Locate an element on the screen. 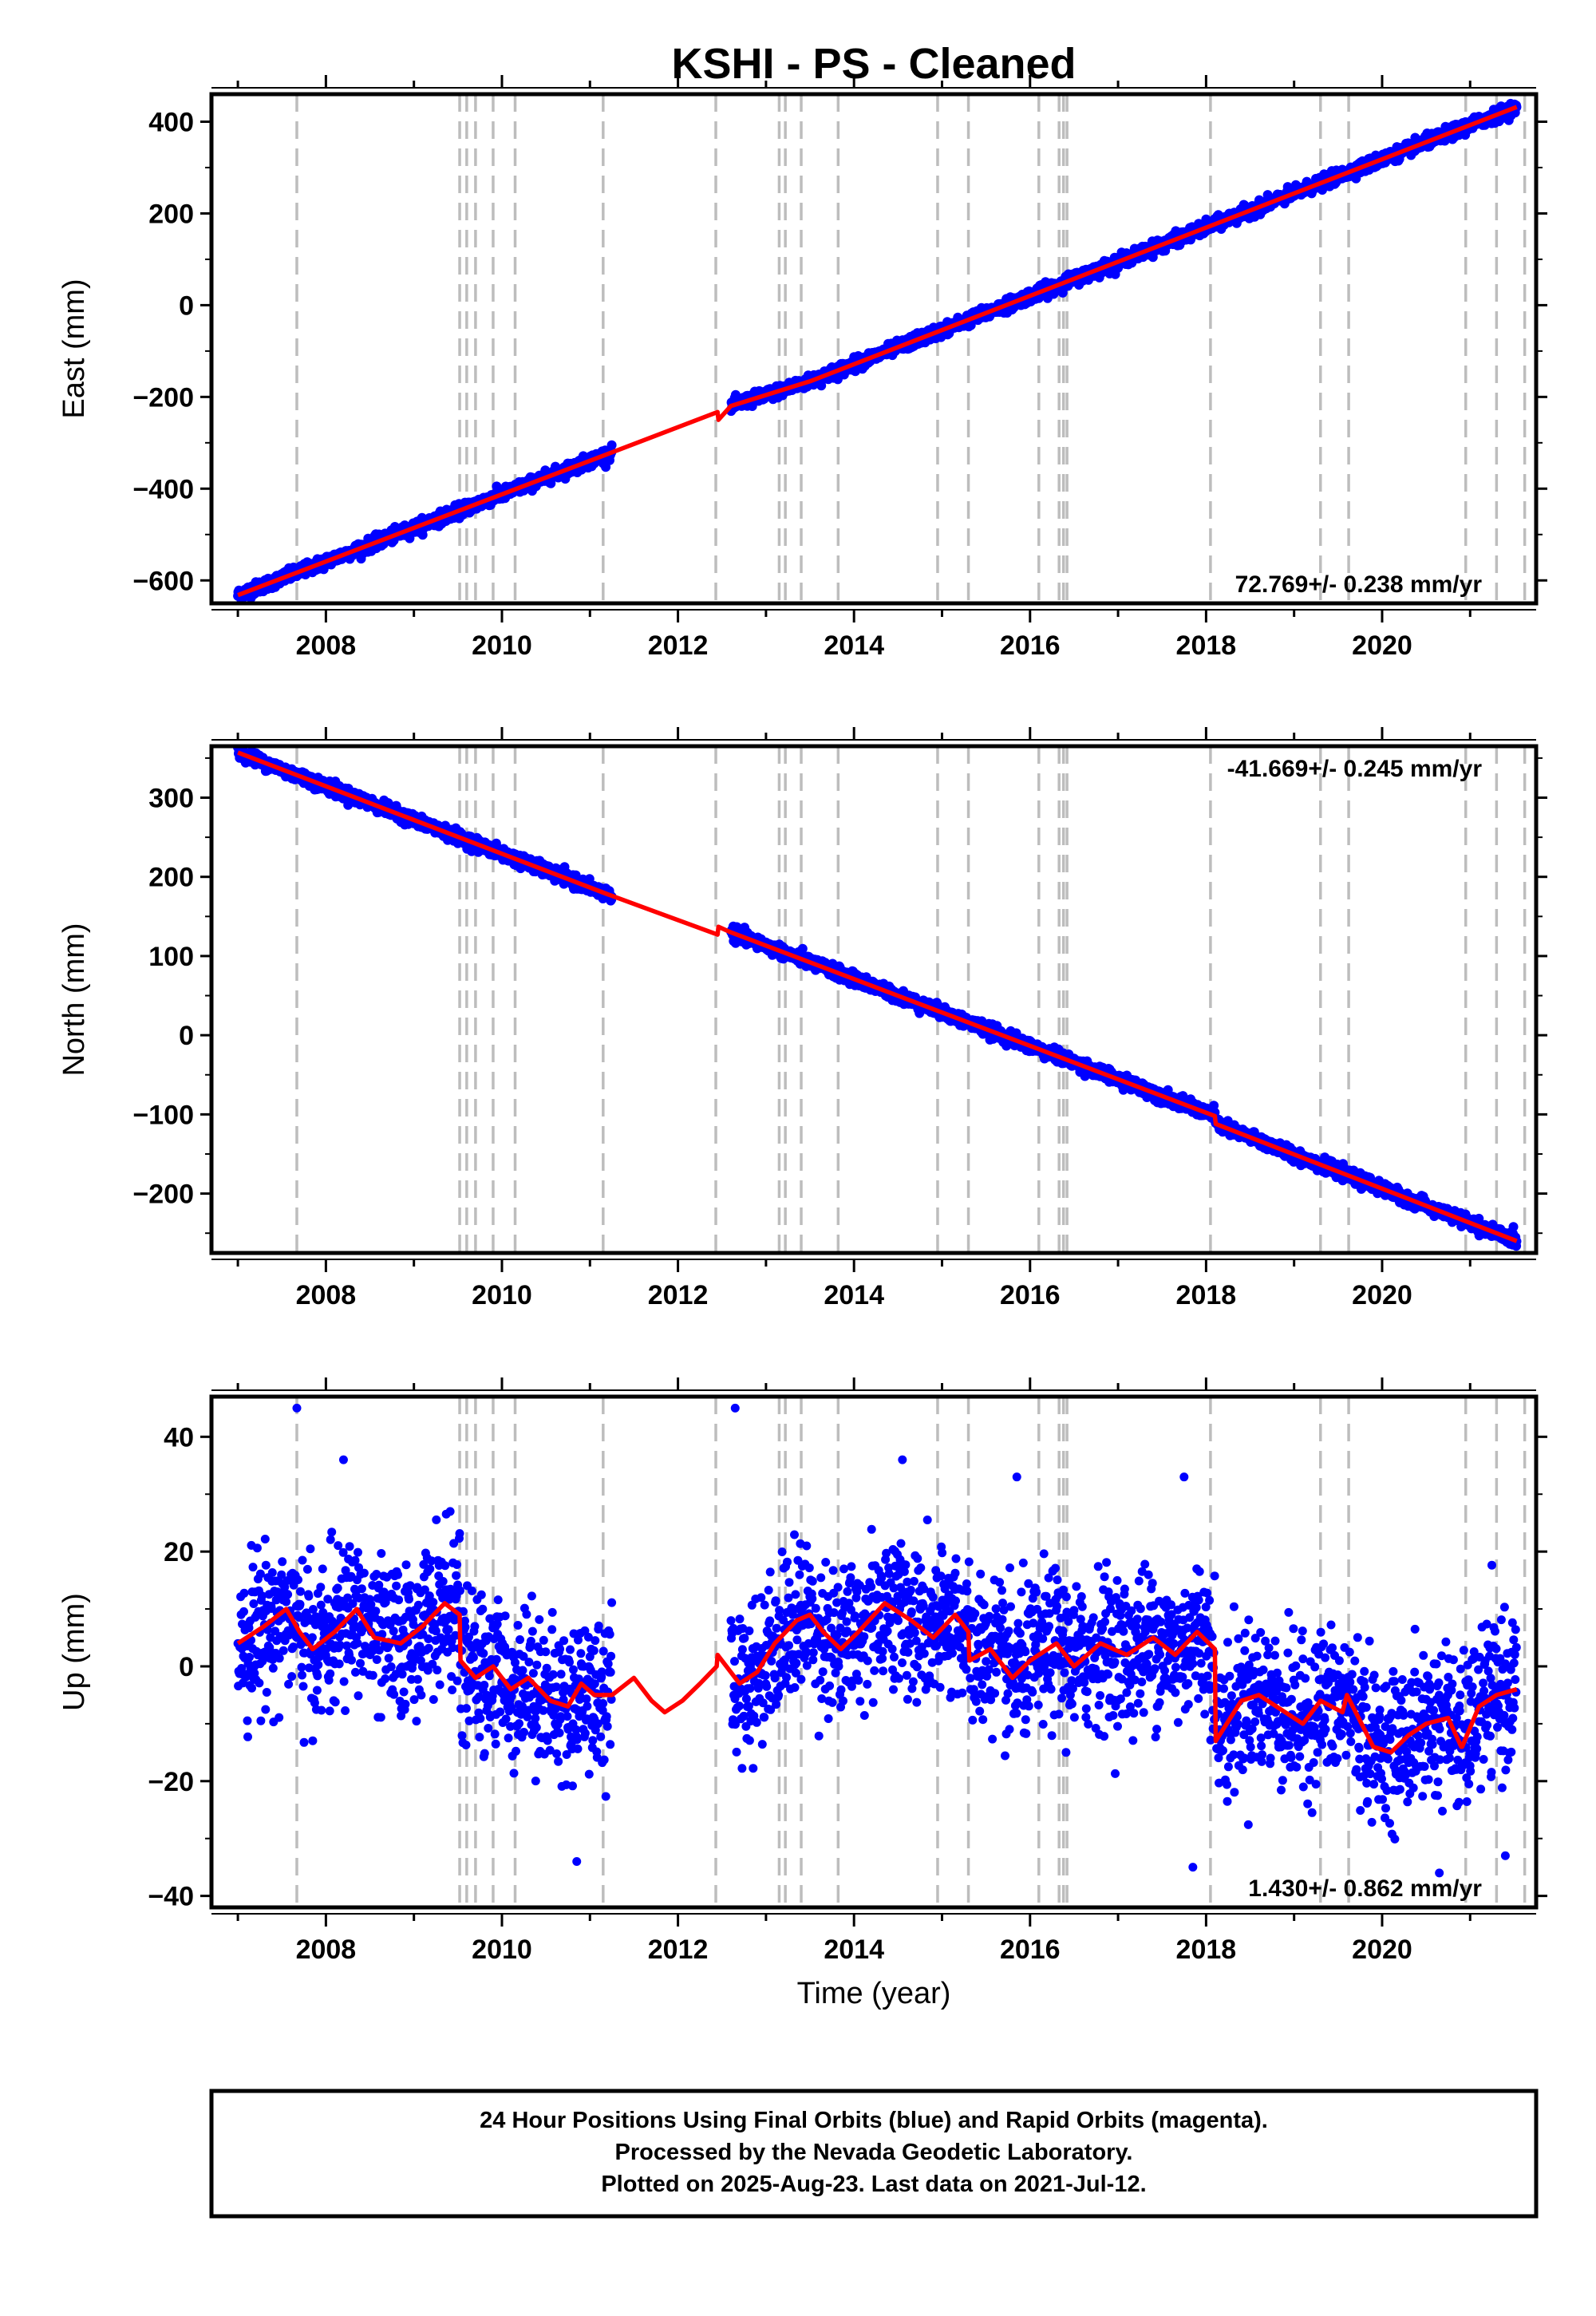 The height and width of the screenshot is (2316, 1596). y-tick-label: −400 is located at coordinates (163, 489).